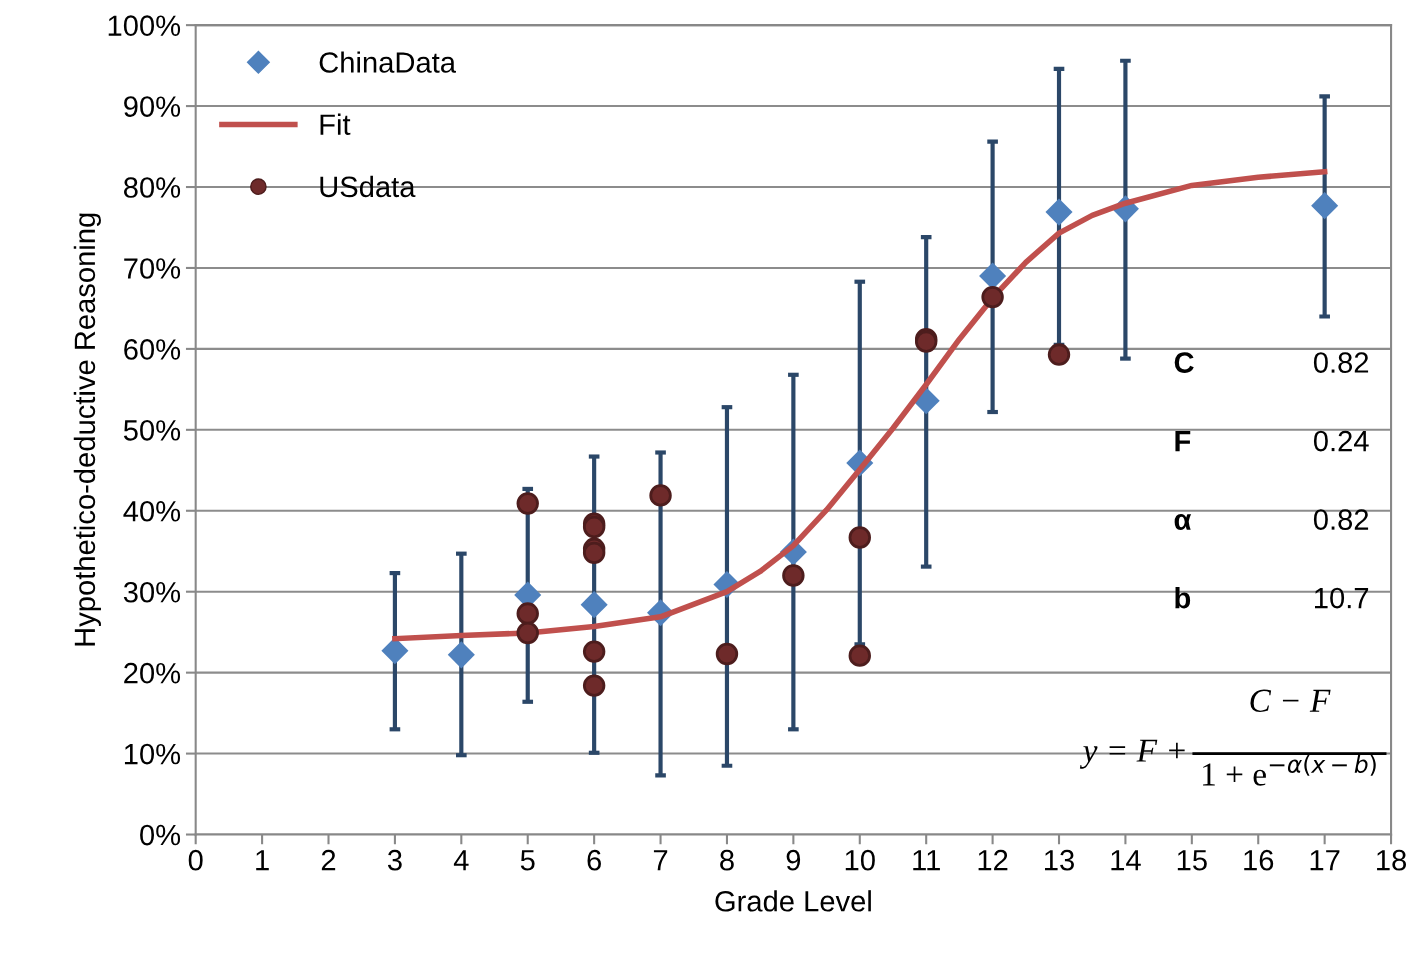 Image resolution: width=1418 pixels, height=967 pixels. What do you see at coordinates (328, 860) in the screenshot?
I see `x-tick-label: 2` at bounding box center [328, 860].